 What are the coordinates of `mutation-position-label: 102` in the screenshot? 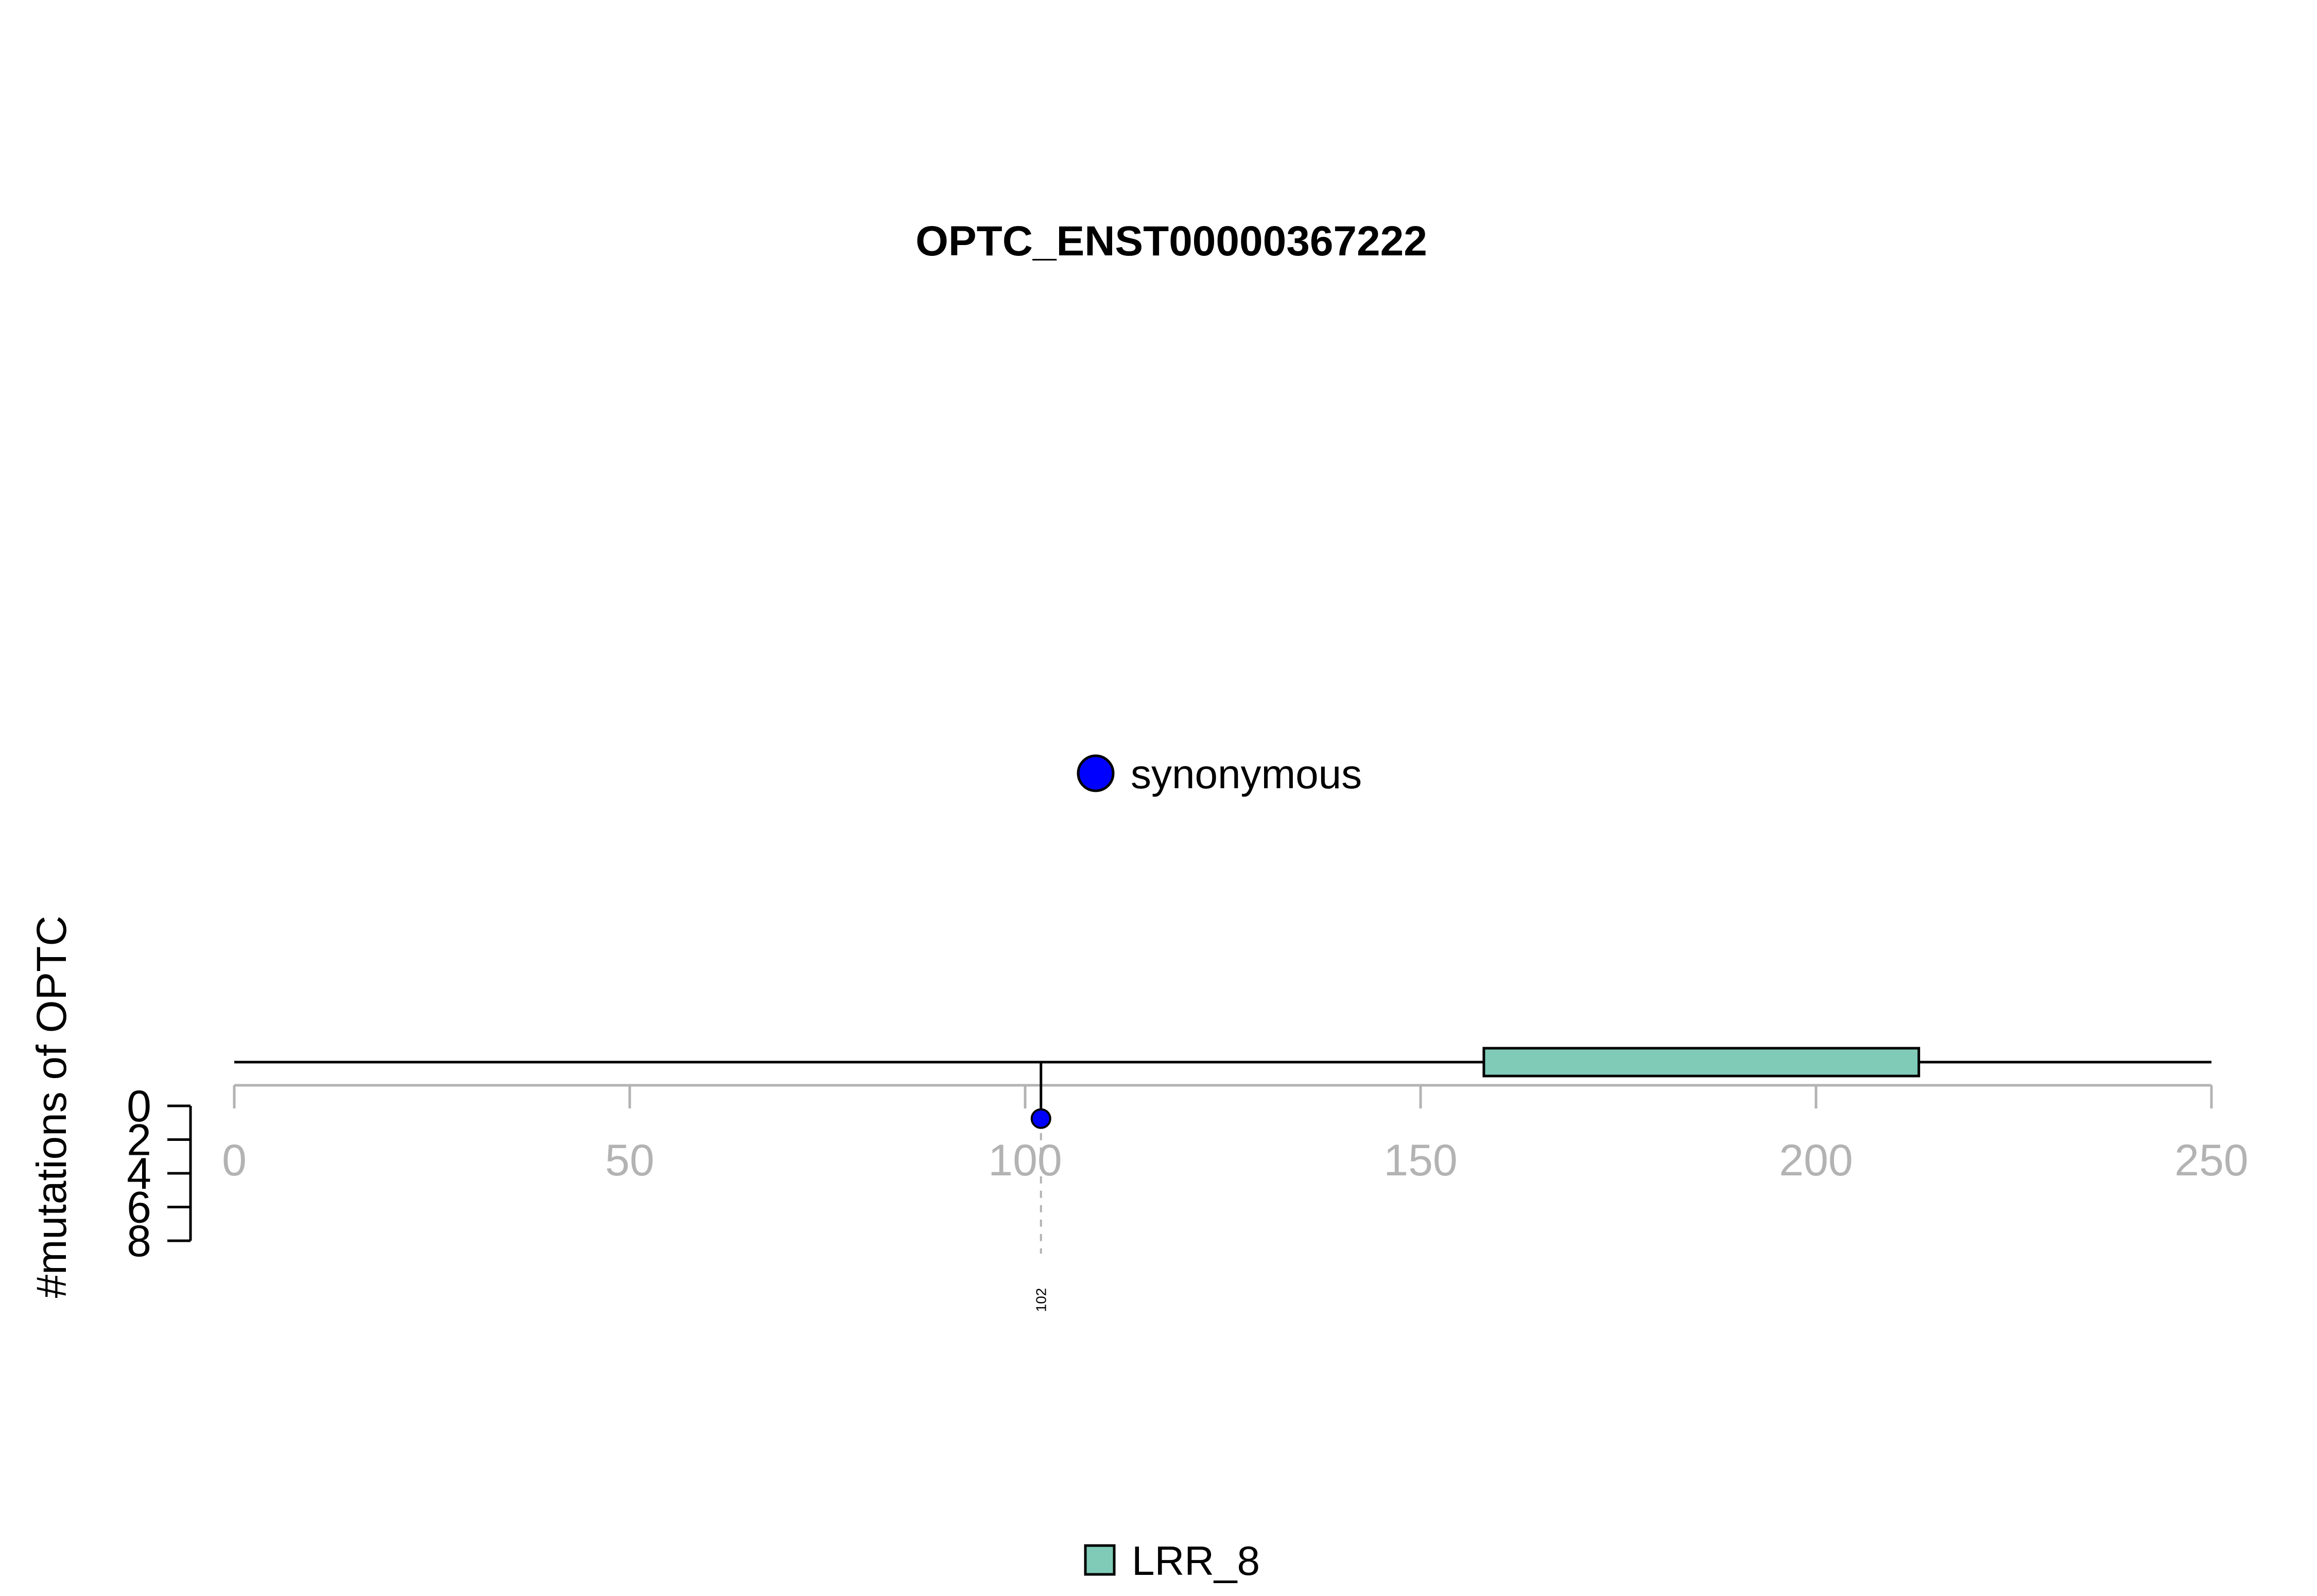 It's located at (1041, 1300).